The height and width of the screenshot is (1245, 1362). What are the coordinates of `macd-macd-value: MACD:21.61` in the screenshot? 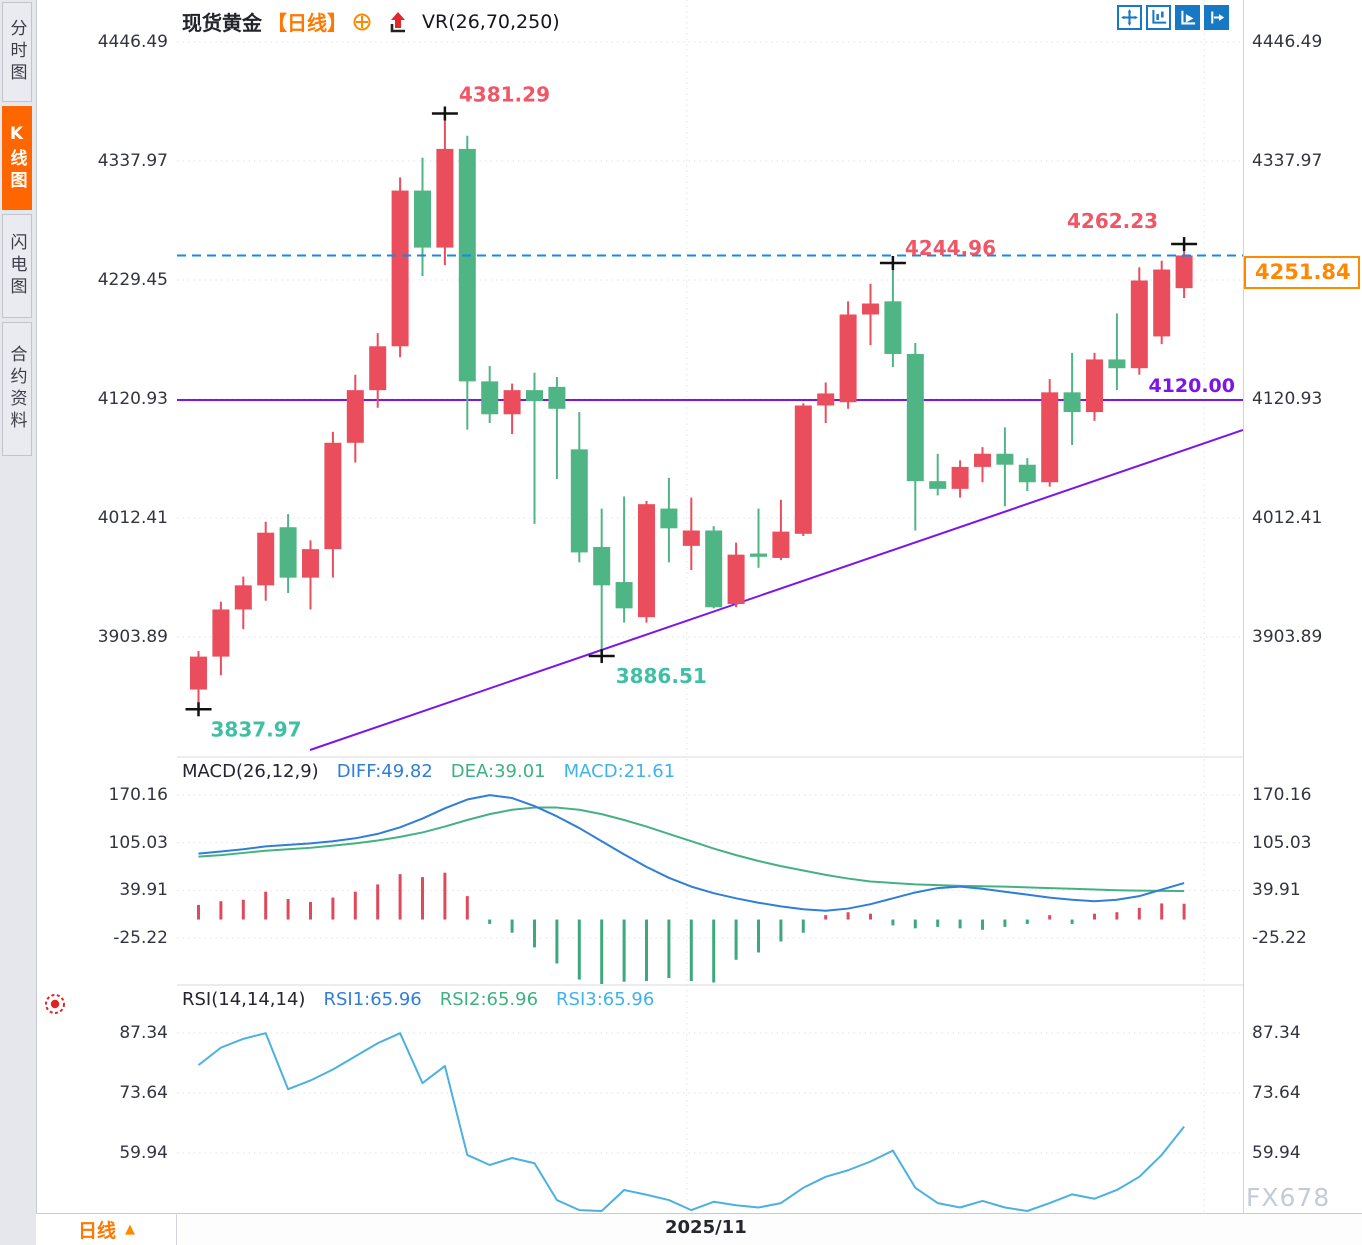 It's located at (619, 771).